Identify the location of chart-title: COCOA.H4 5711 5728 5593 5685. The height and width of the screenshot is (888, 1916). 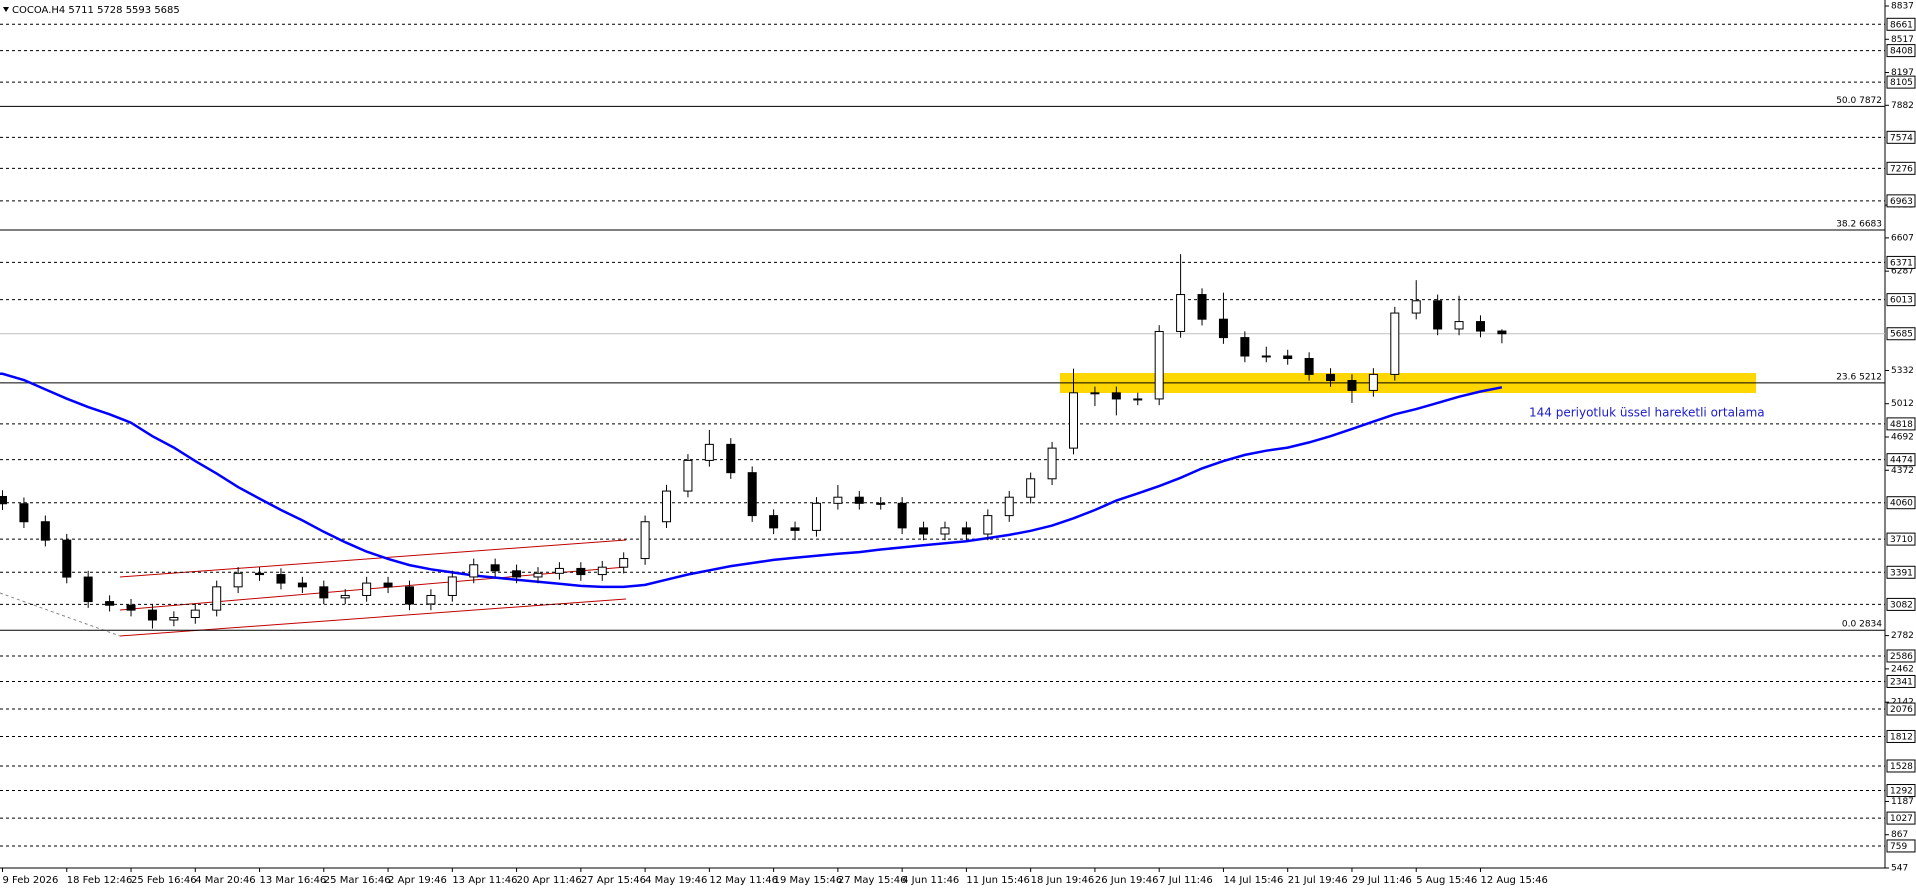
(96, 10).